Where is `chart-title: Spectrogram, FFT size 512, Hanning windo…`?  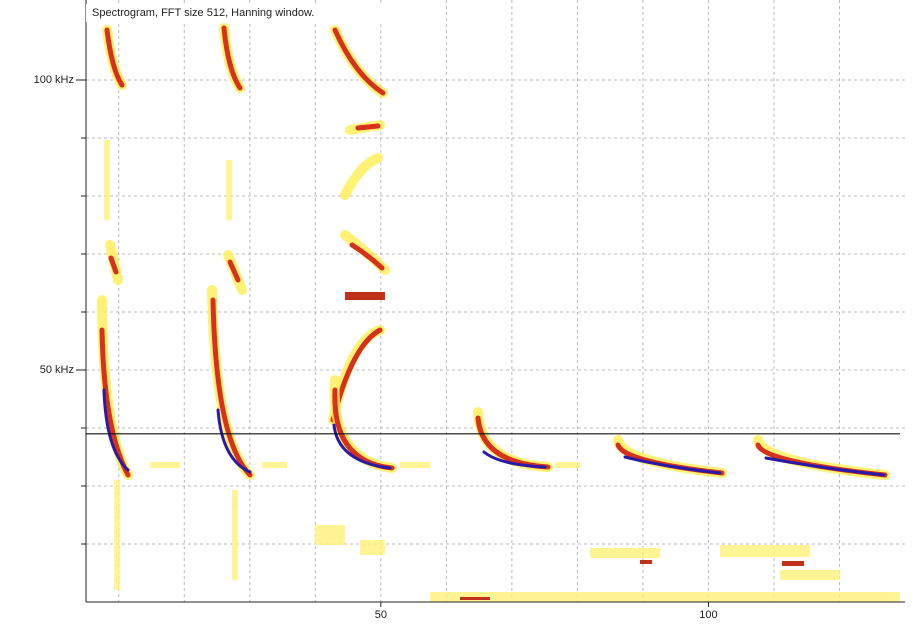
chart-title: Spectrogram, FFT size 512, Hanning windo… is located at coordinates (203, 13).